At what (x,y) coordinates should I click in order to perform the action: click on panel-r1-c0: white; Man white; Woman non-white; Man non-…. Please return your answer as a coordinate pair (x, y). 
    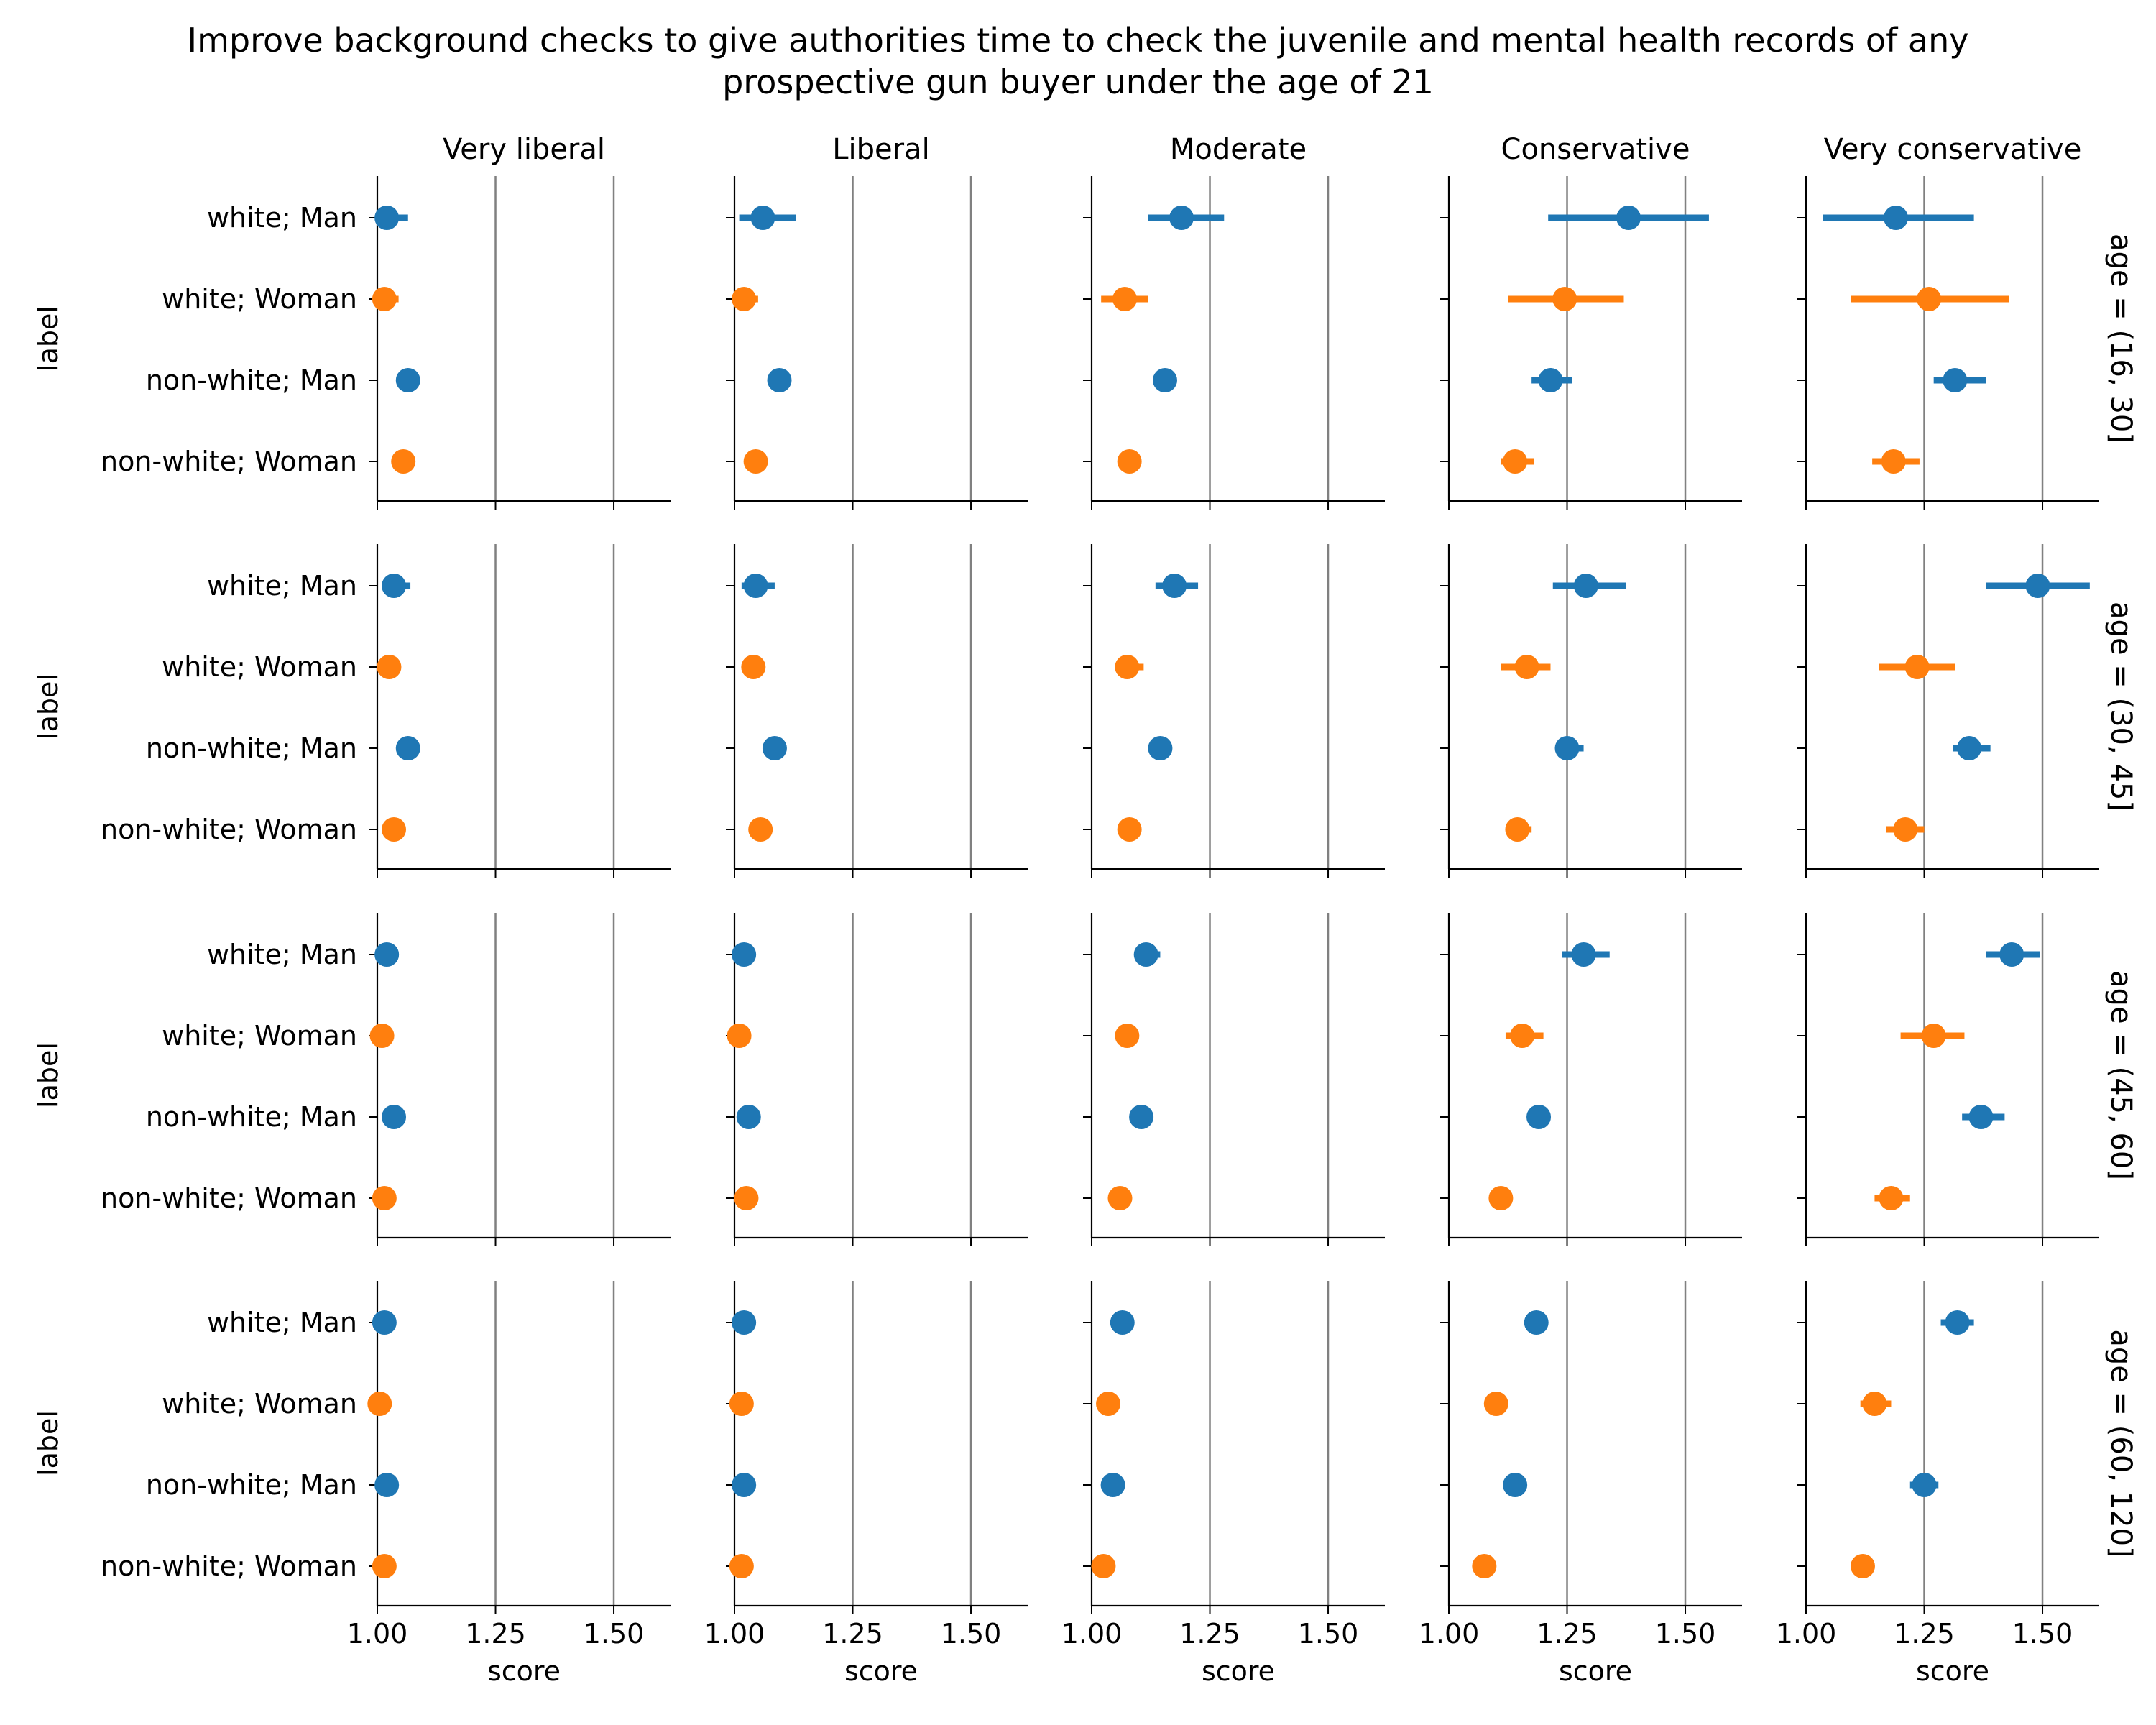
    Looking at the image, I should click on (386, 711).